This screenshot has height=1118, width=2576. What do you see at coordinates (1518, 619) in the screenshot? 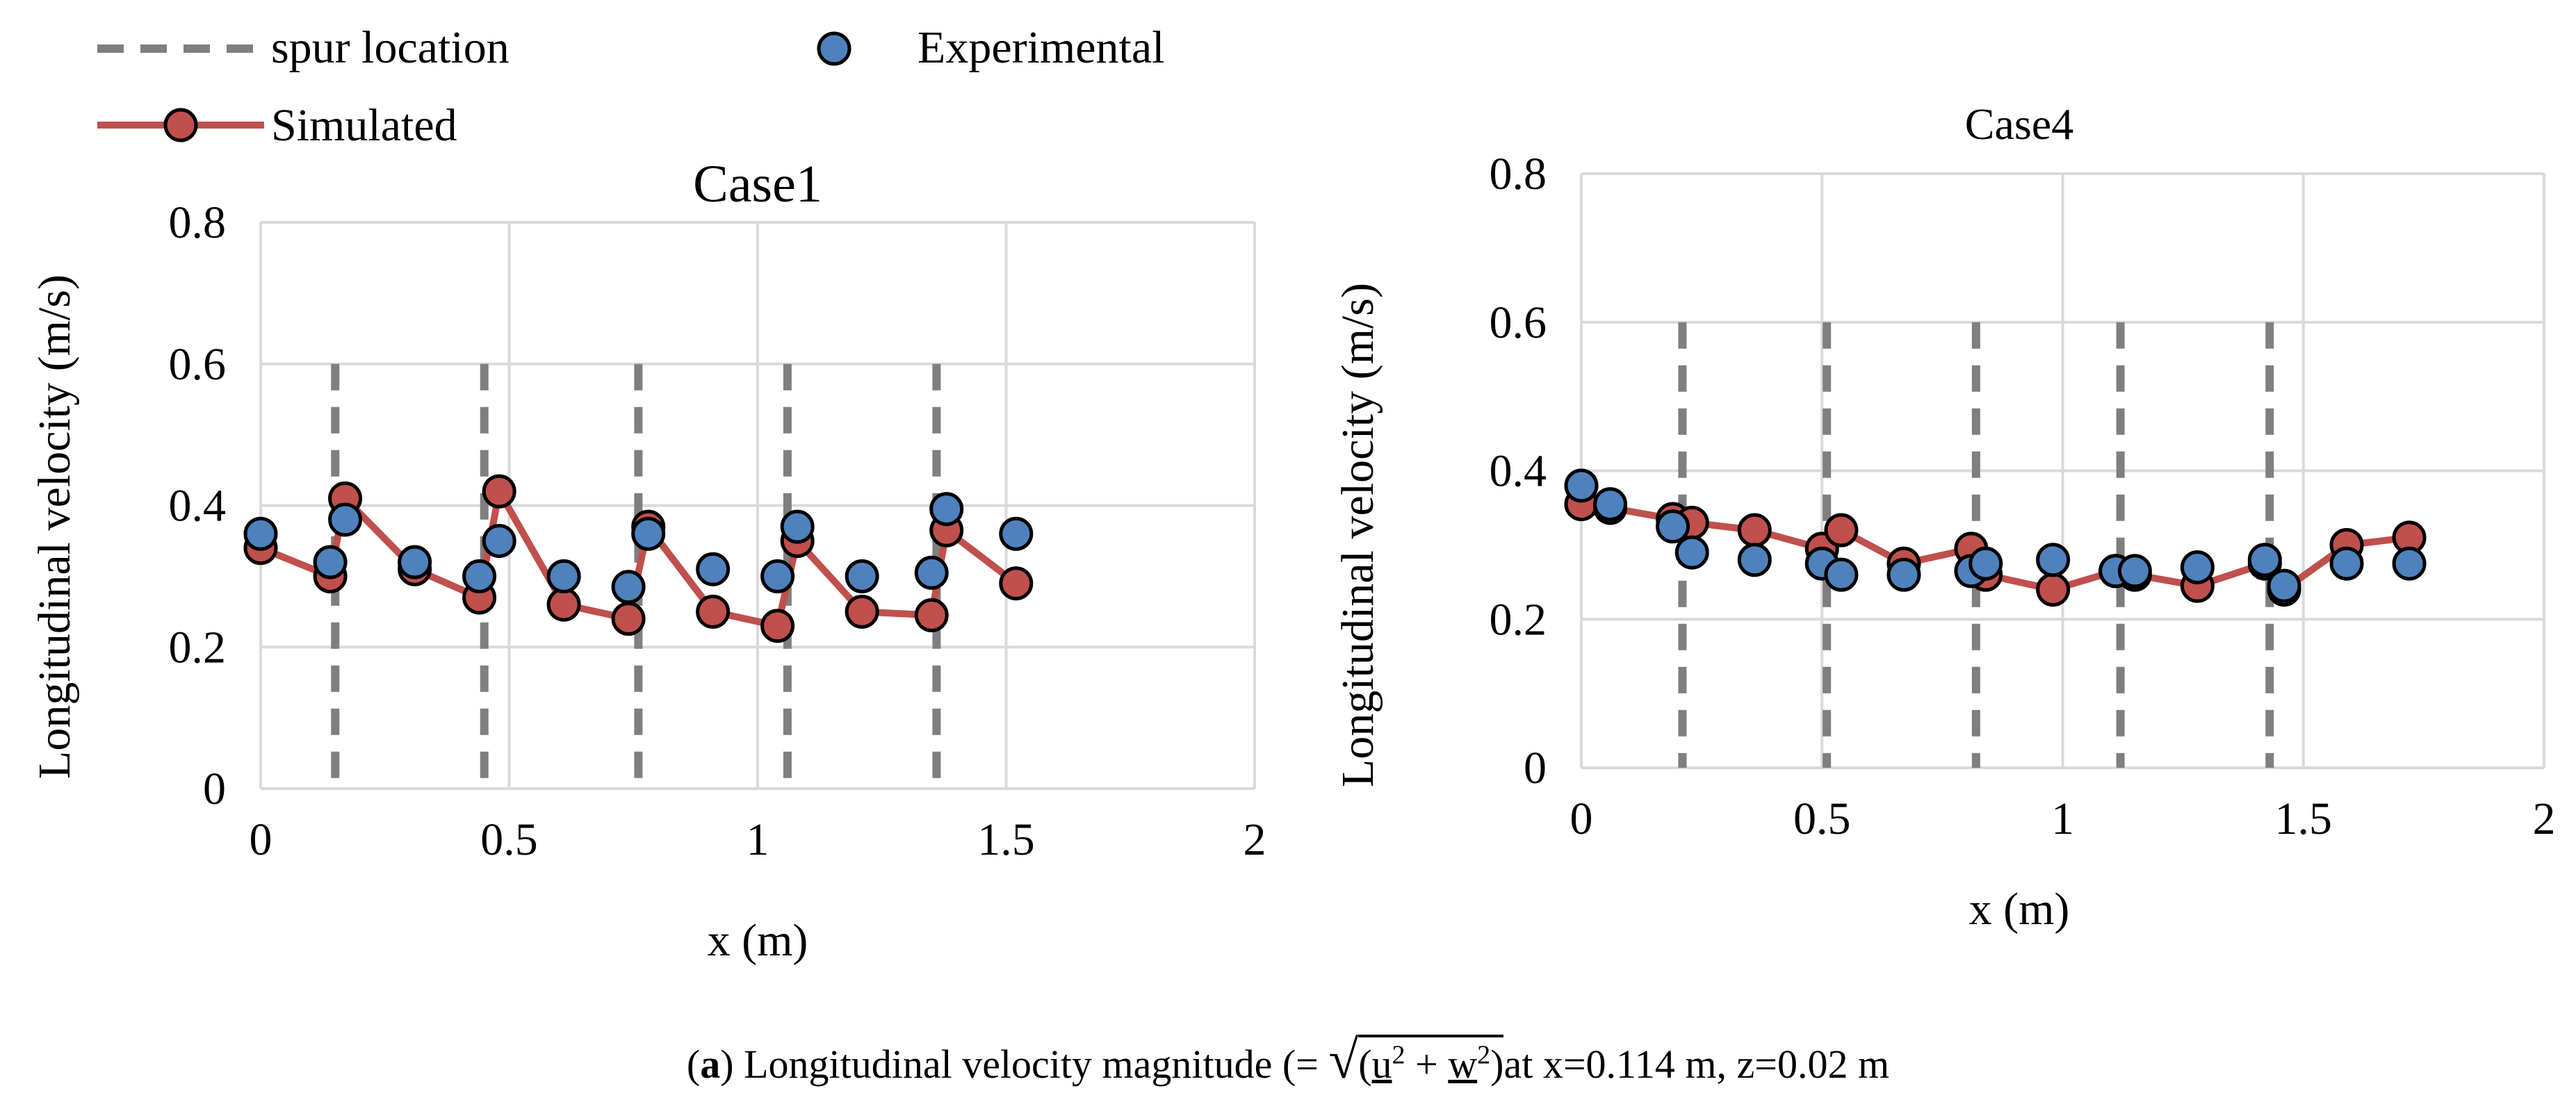
I see `case4-y-tick-label: 0.2` at bounding box center [1518, 619].